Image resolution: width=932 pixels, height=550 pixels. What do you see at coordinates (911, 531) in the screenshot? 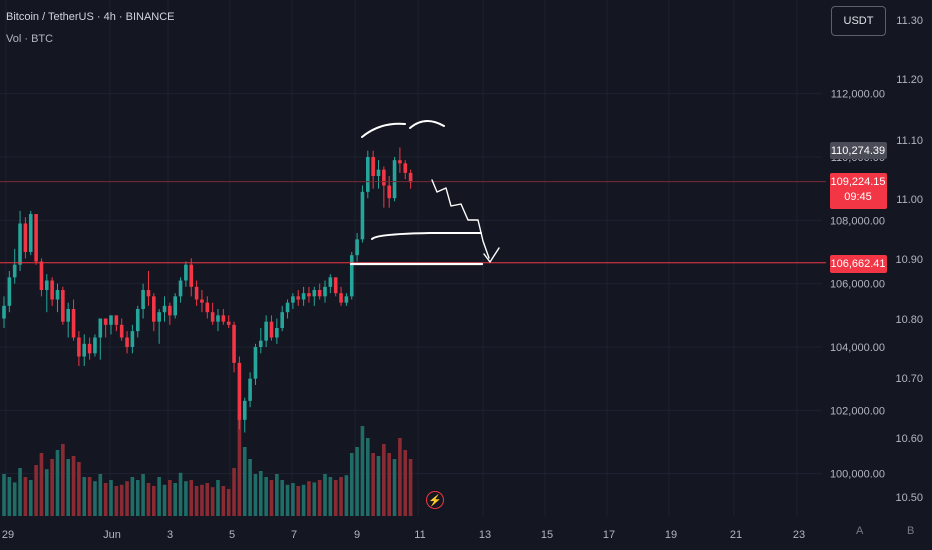
I see `log-scale-button: B` at bounding box center [911, 531].